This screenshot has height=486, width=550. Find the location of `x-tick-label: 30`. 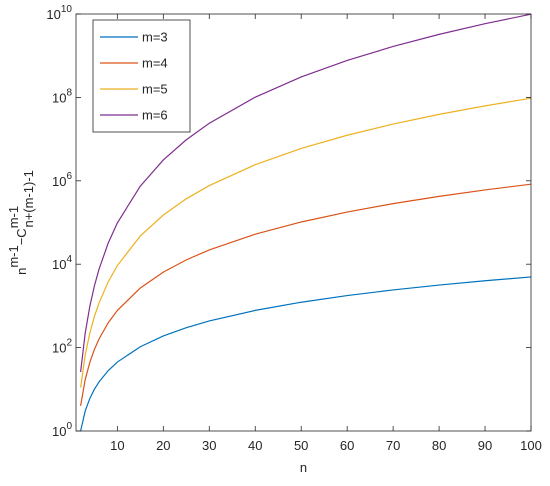

x-tick-label: 30 is located at coordinates (209, 445).